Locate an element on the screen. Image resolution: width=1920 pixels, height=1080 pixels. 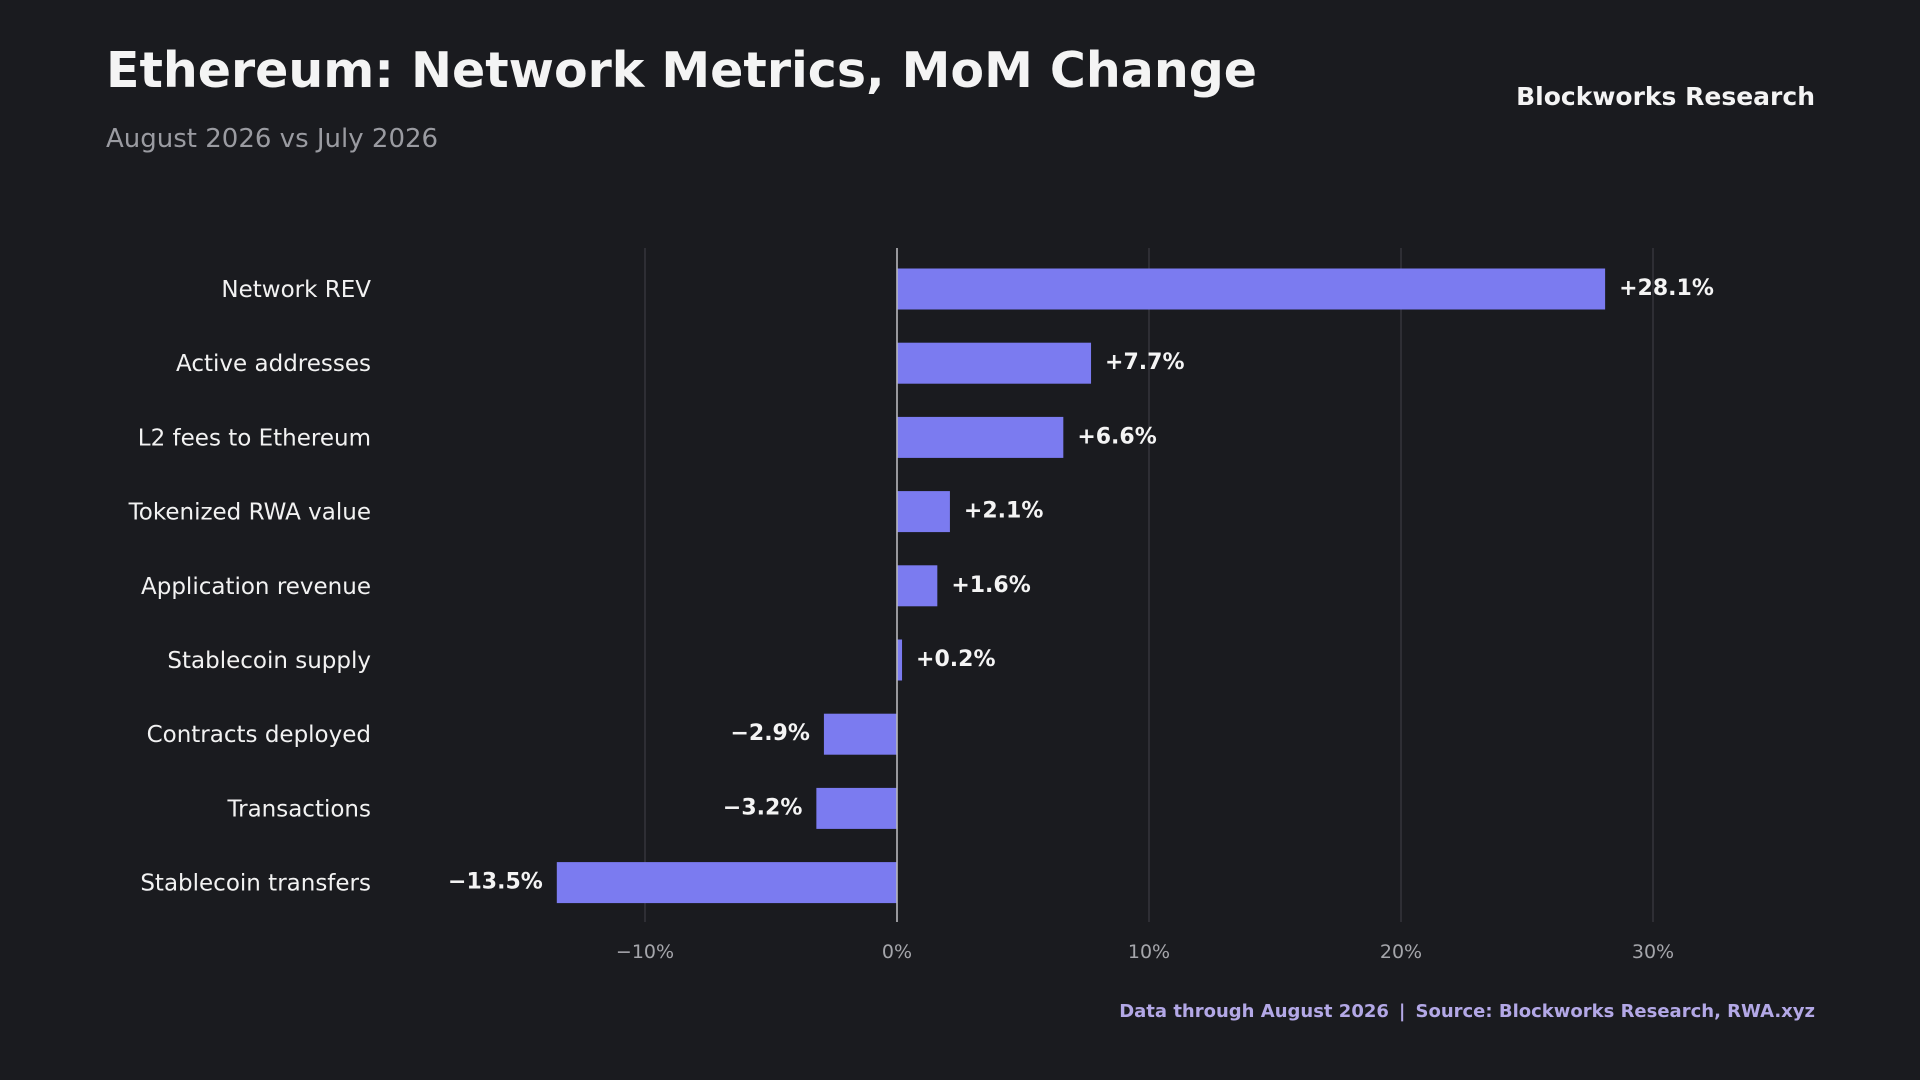
category-label: Contracts deployed is located at coordinates (259, 735).